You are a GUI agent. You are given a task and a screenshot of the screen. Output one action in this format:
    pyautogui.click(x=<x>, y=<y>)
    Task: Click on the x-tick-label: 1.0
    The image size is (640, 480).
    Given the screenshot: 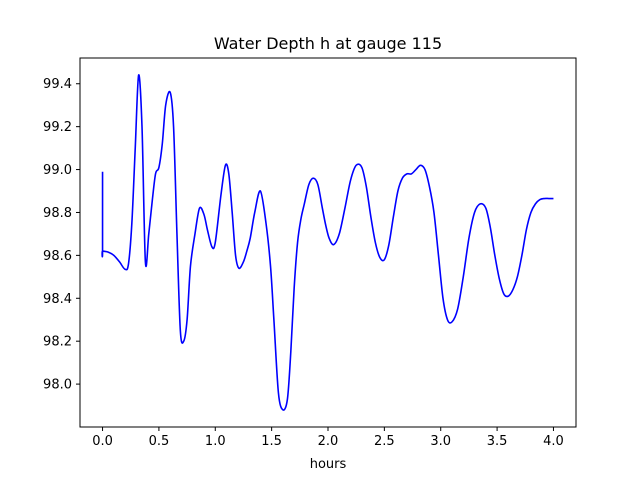 What is the action you would take?
    pyautogui.click(x=215, y=441)
    